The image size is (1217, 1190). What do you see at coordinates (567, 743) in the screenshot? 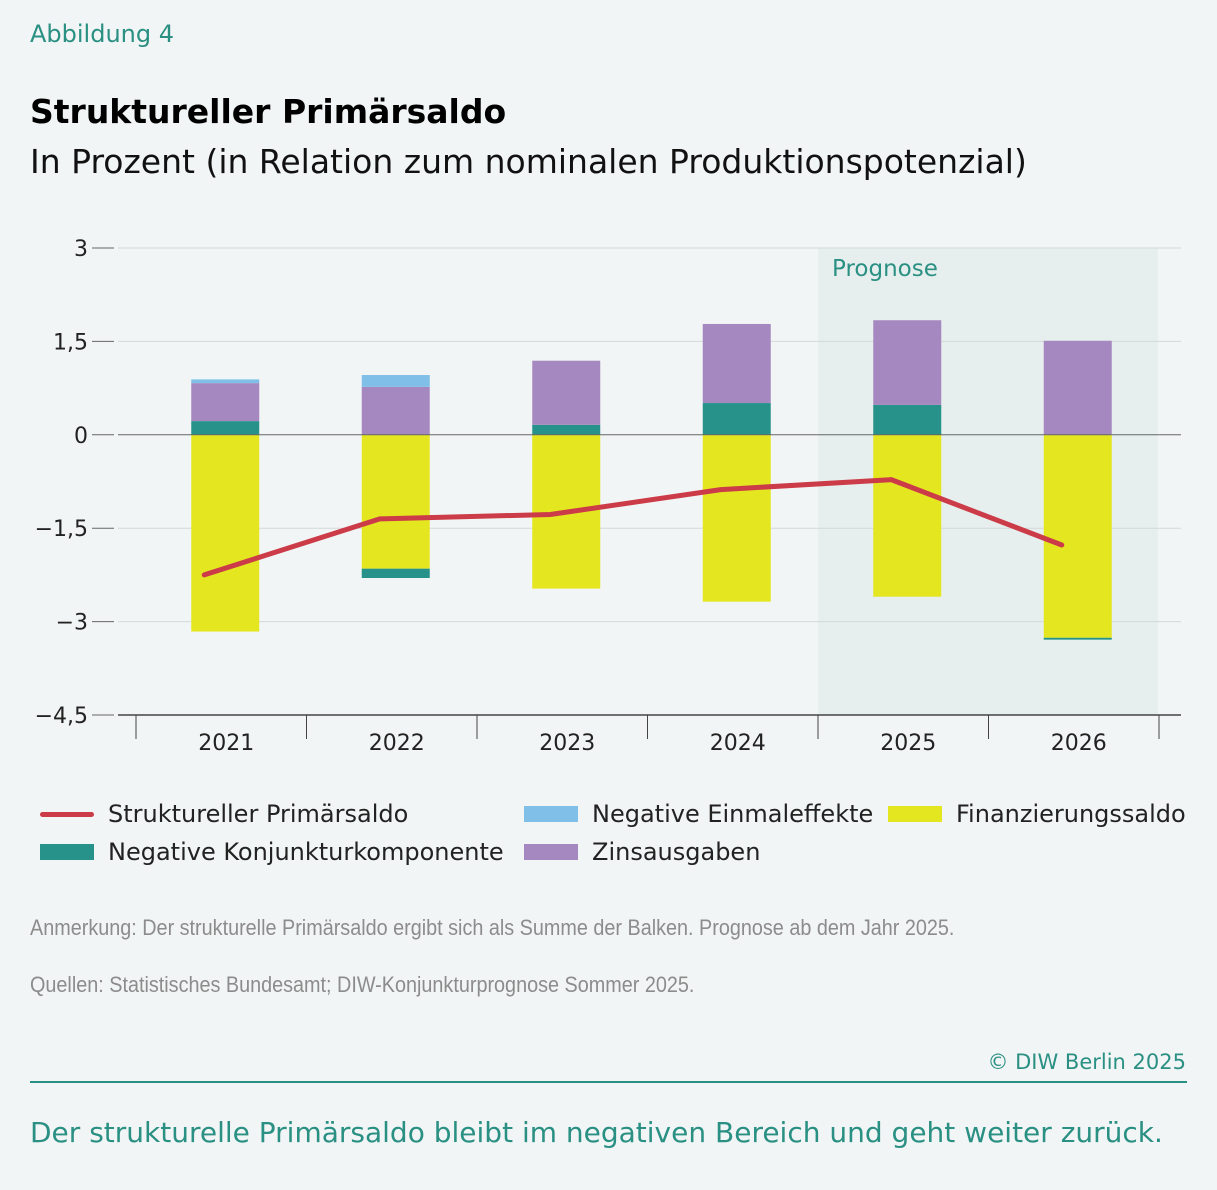
I see `x-tick-label: 2023` at bounding box center [567, 743].